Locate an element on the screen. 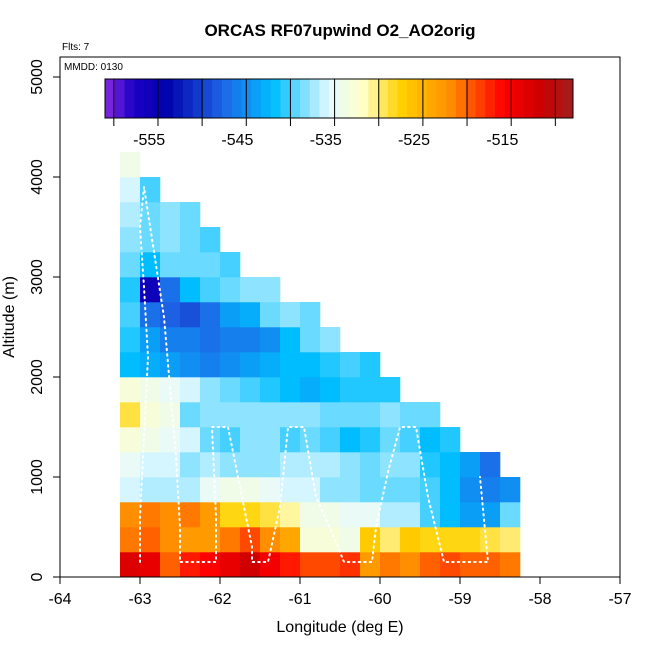 The image size is (650, 650). chart-title: ORCAS RF07upwind O2_AO2orig is located at coordinates (339, 30).